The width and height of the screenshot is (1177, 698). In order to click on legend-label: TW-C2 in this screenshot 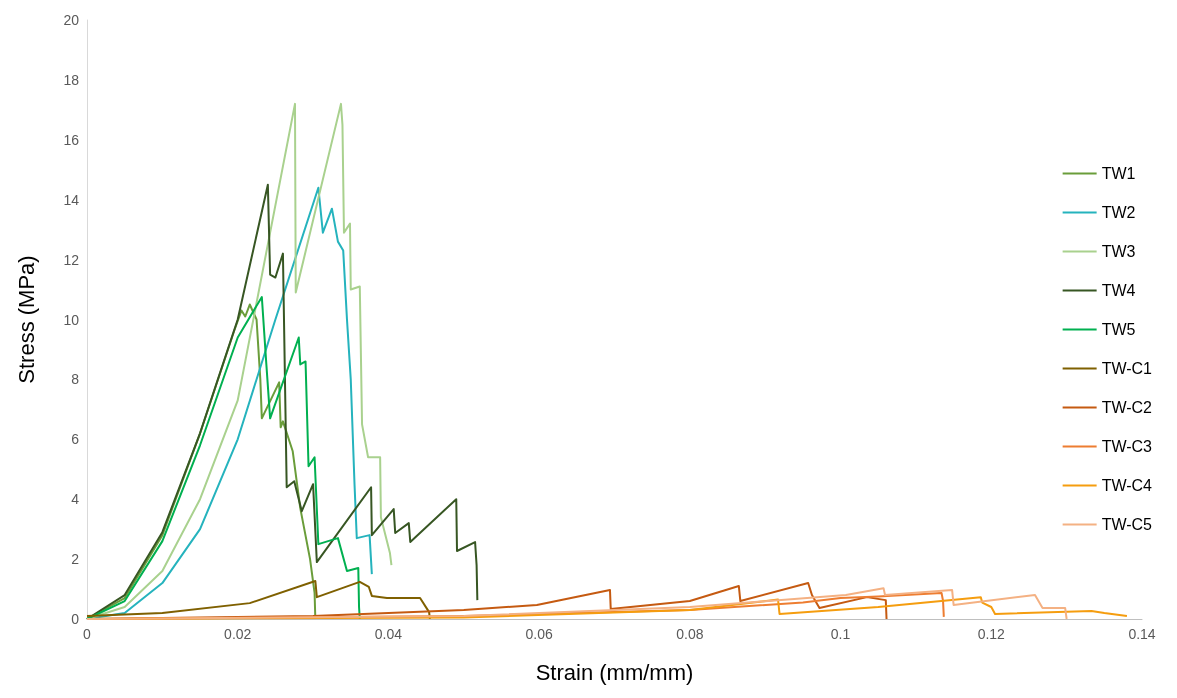, I will do `click(1127, 407)`.